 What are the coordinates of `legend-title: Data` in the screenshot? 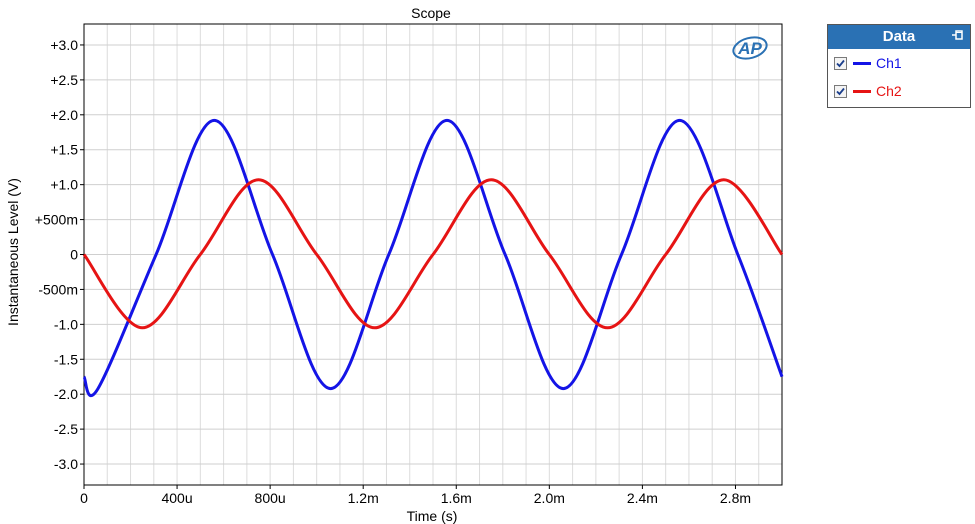 It's located at (899, 36).